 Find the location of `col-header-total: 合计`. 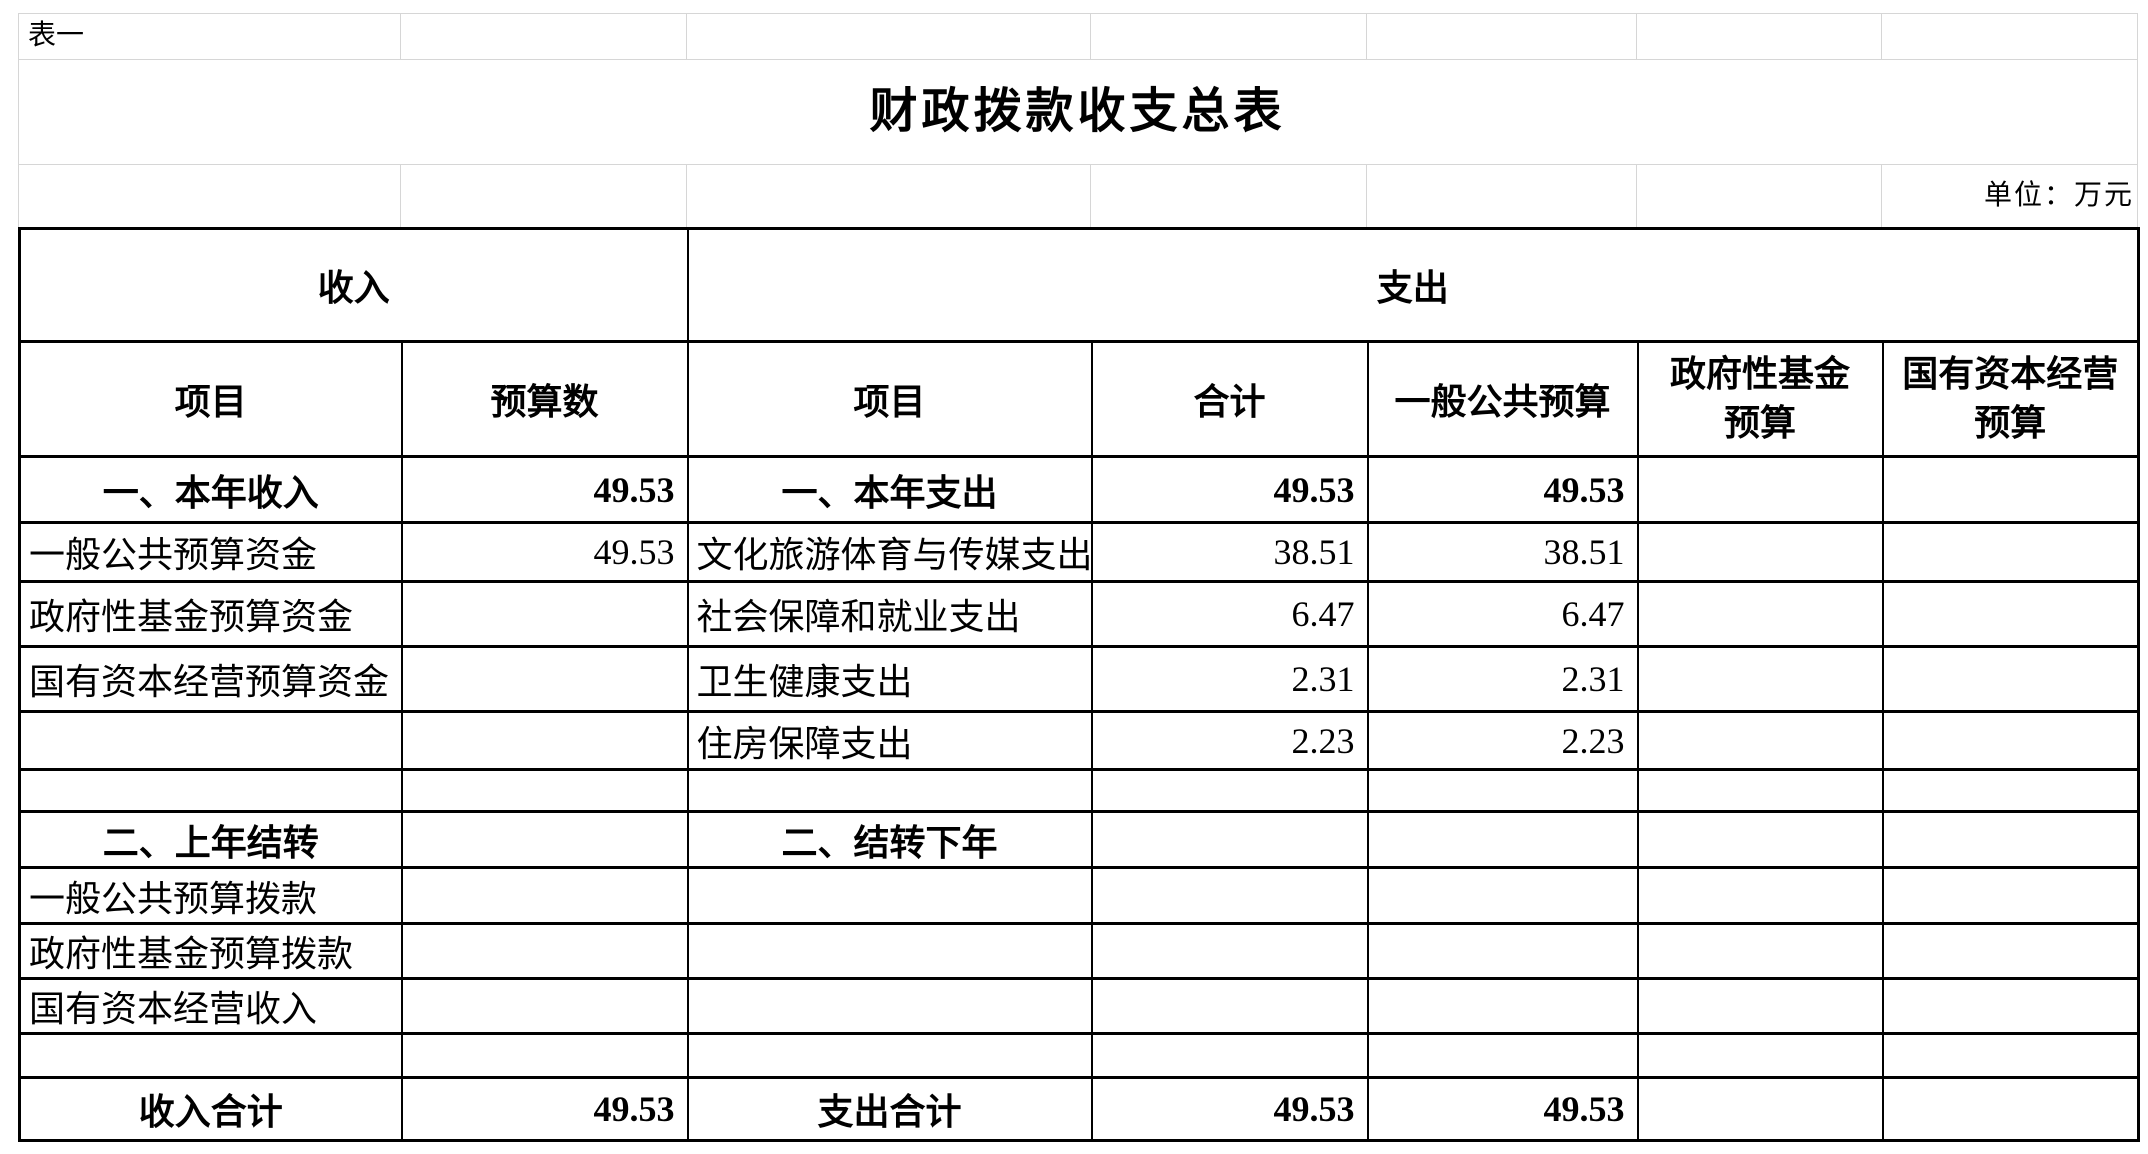

col-header-total: 合计 is located at coordinates (1229, 399).